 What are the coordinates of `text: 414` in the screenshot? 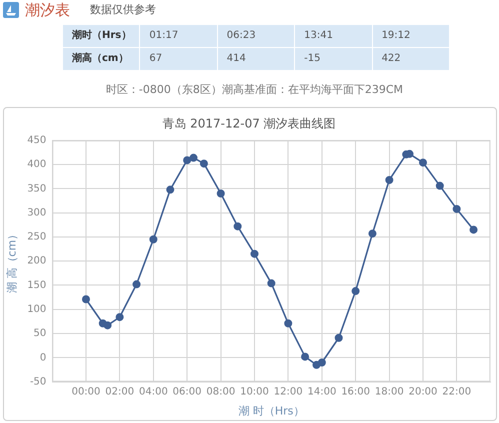 It's located at (256, 59).